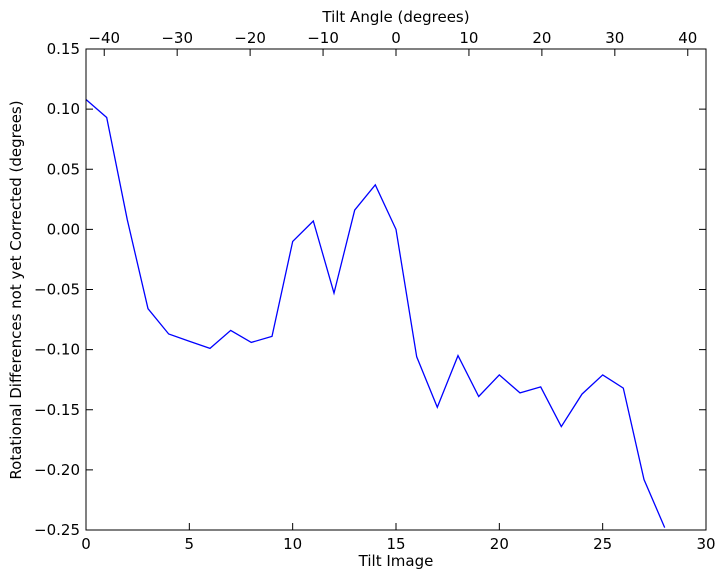 The image size is (725, 579). What do you see at coordinates (63, 49) in the screenshot?
I see `y-tick-label: 0.15` at bounding box center [63, 49].